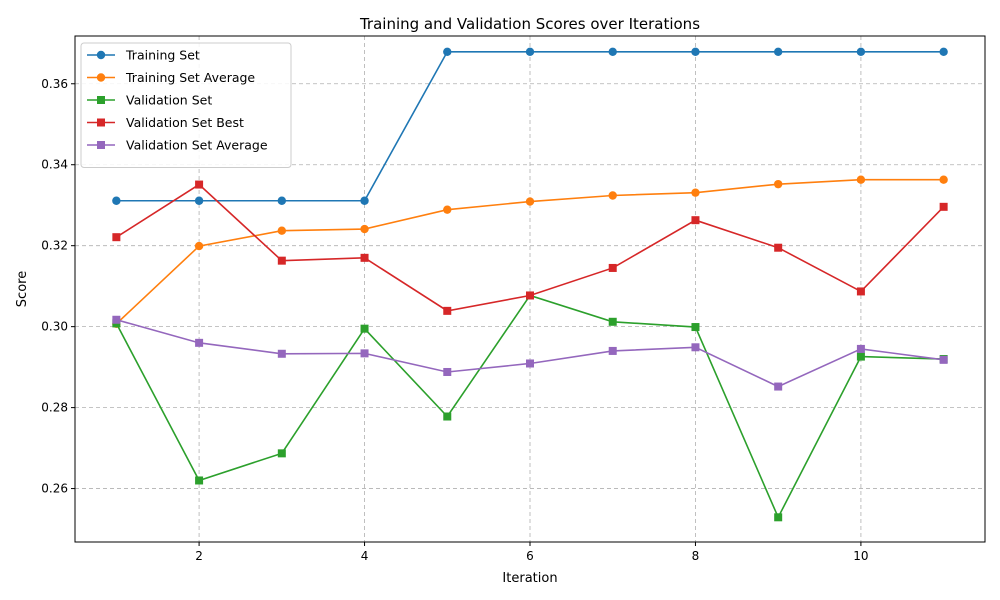  I want to click on y-tick-label: 0.34, so click(54, 165).